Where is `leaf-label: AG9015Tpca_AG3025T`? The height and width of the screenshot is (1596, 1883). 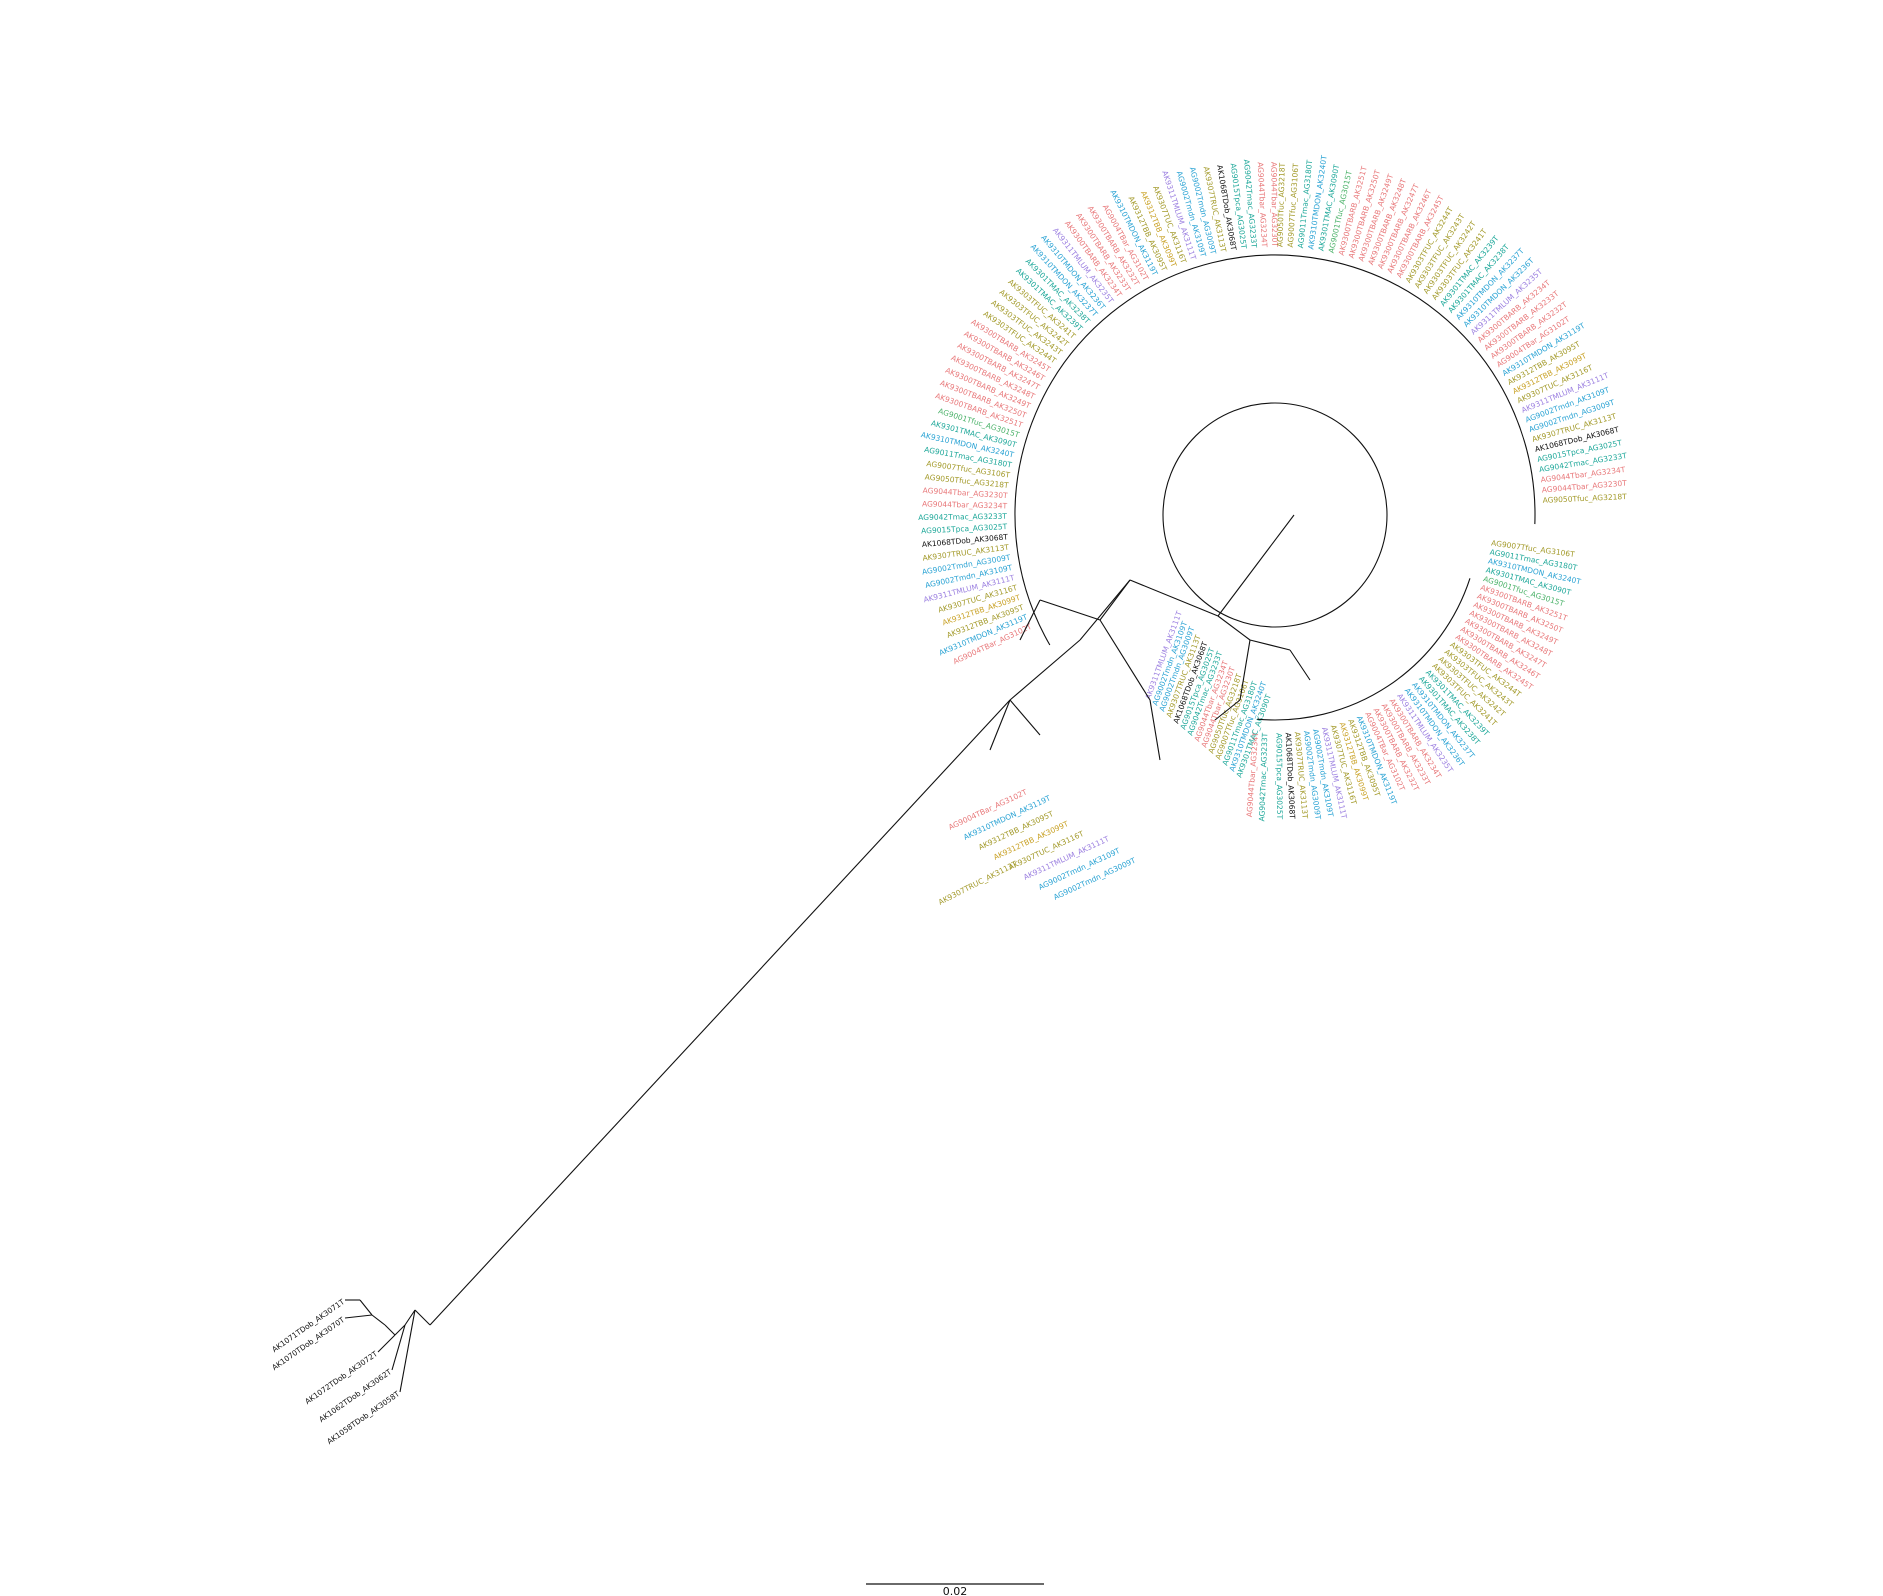
leaf-label: AG9015Tpca_AG3025T is located at coordinates (1280, 776).